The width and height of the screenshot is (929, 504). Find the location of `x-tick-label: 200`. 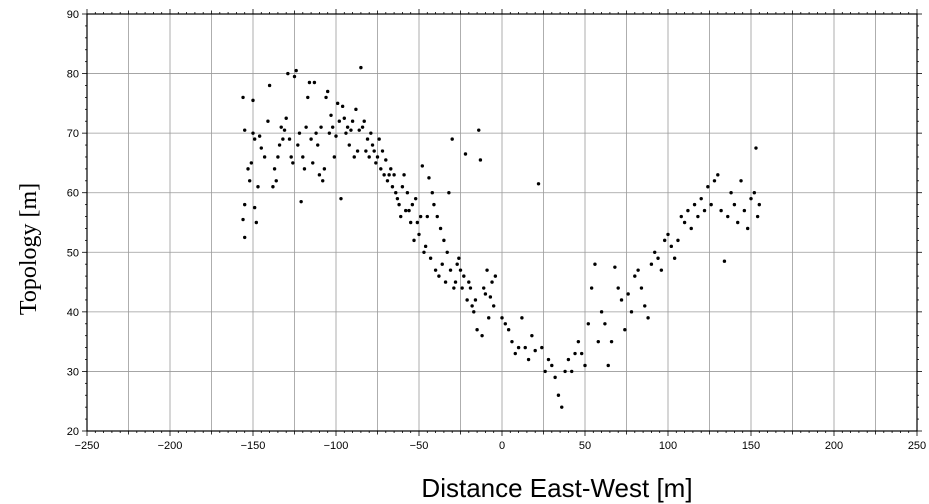

x-tick-label: 200 is located at coordinates (834, 446).